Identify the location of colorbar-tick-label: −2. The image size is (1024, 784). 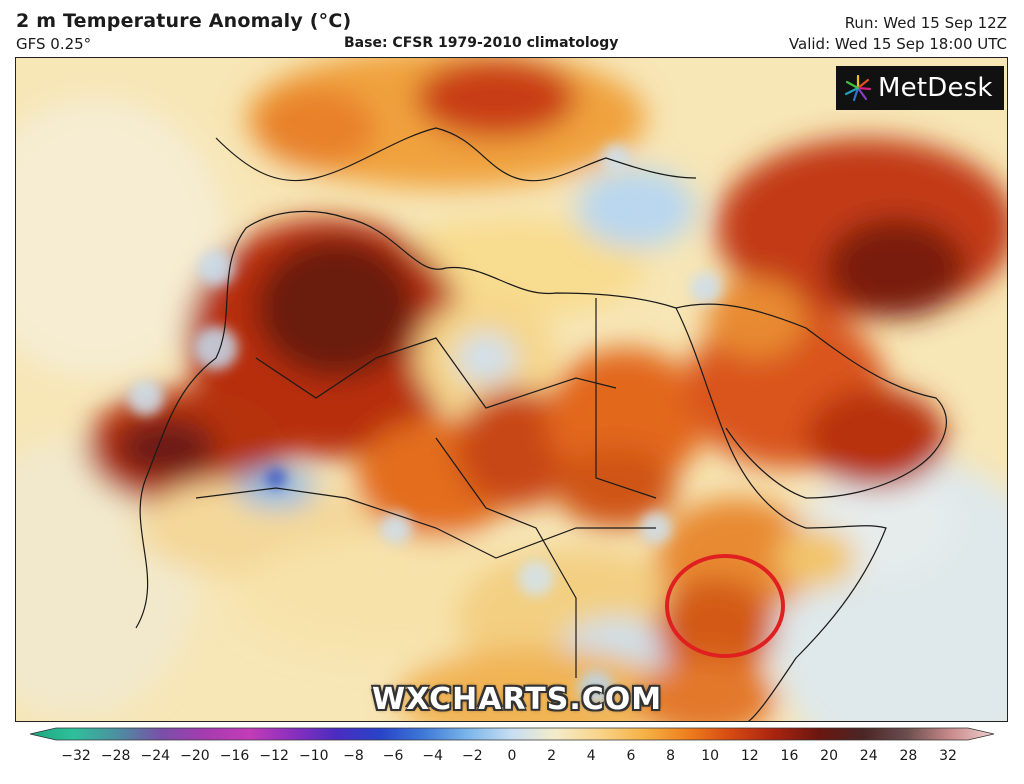
(472, 756).